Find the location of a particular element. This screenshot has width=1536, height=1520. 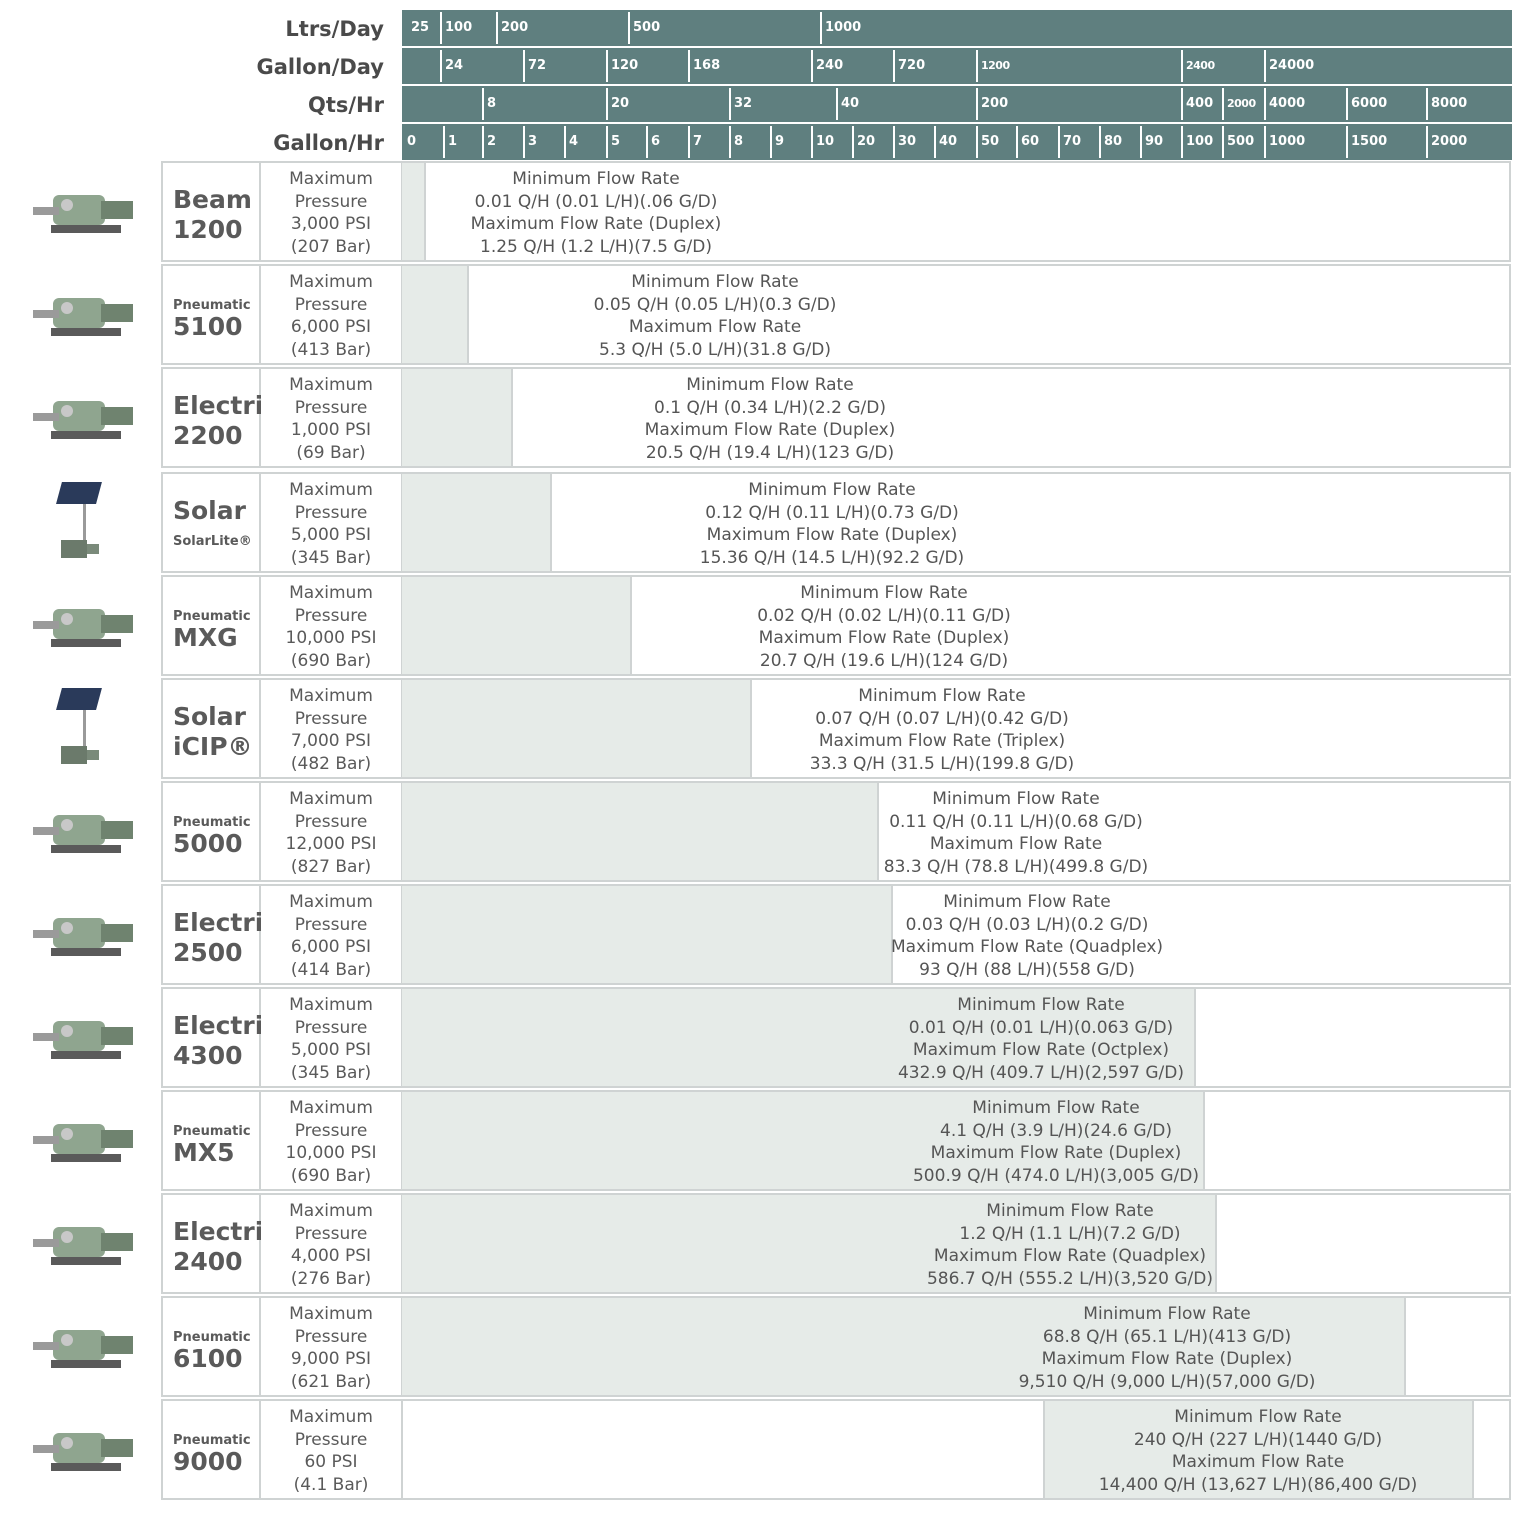

max-pressure-line: (345 Bar) is located at coordinates (331, 1072).